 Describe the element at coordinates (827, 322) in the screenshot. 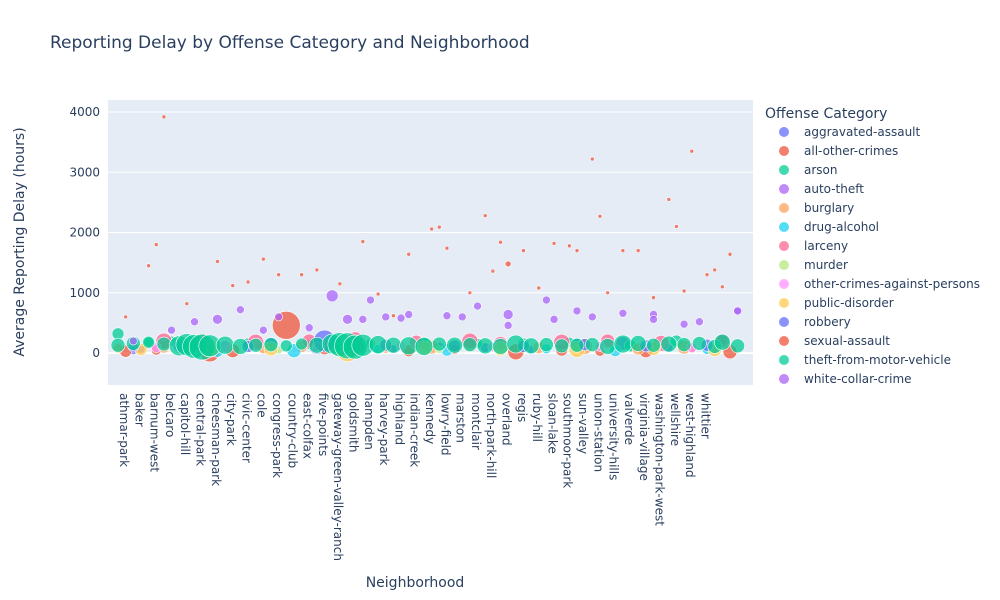

I see `legend-label-robbery: robbery` at that location.